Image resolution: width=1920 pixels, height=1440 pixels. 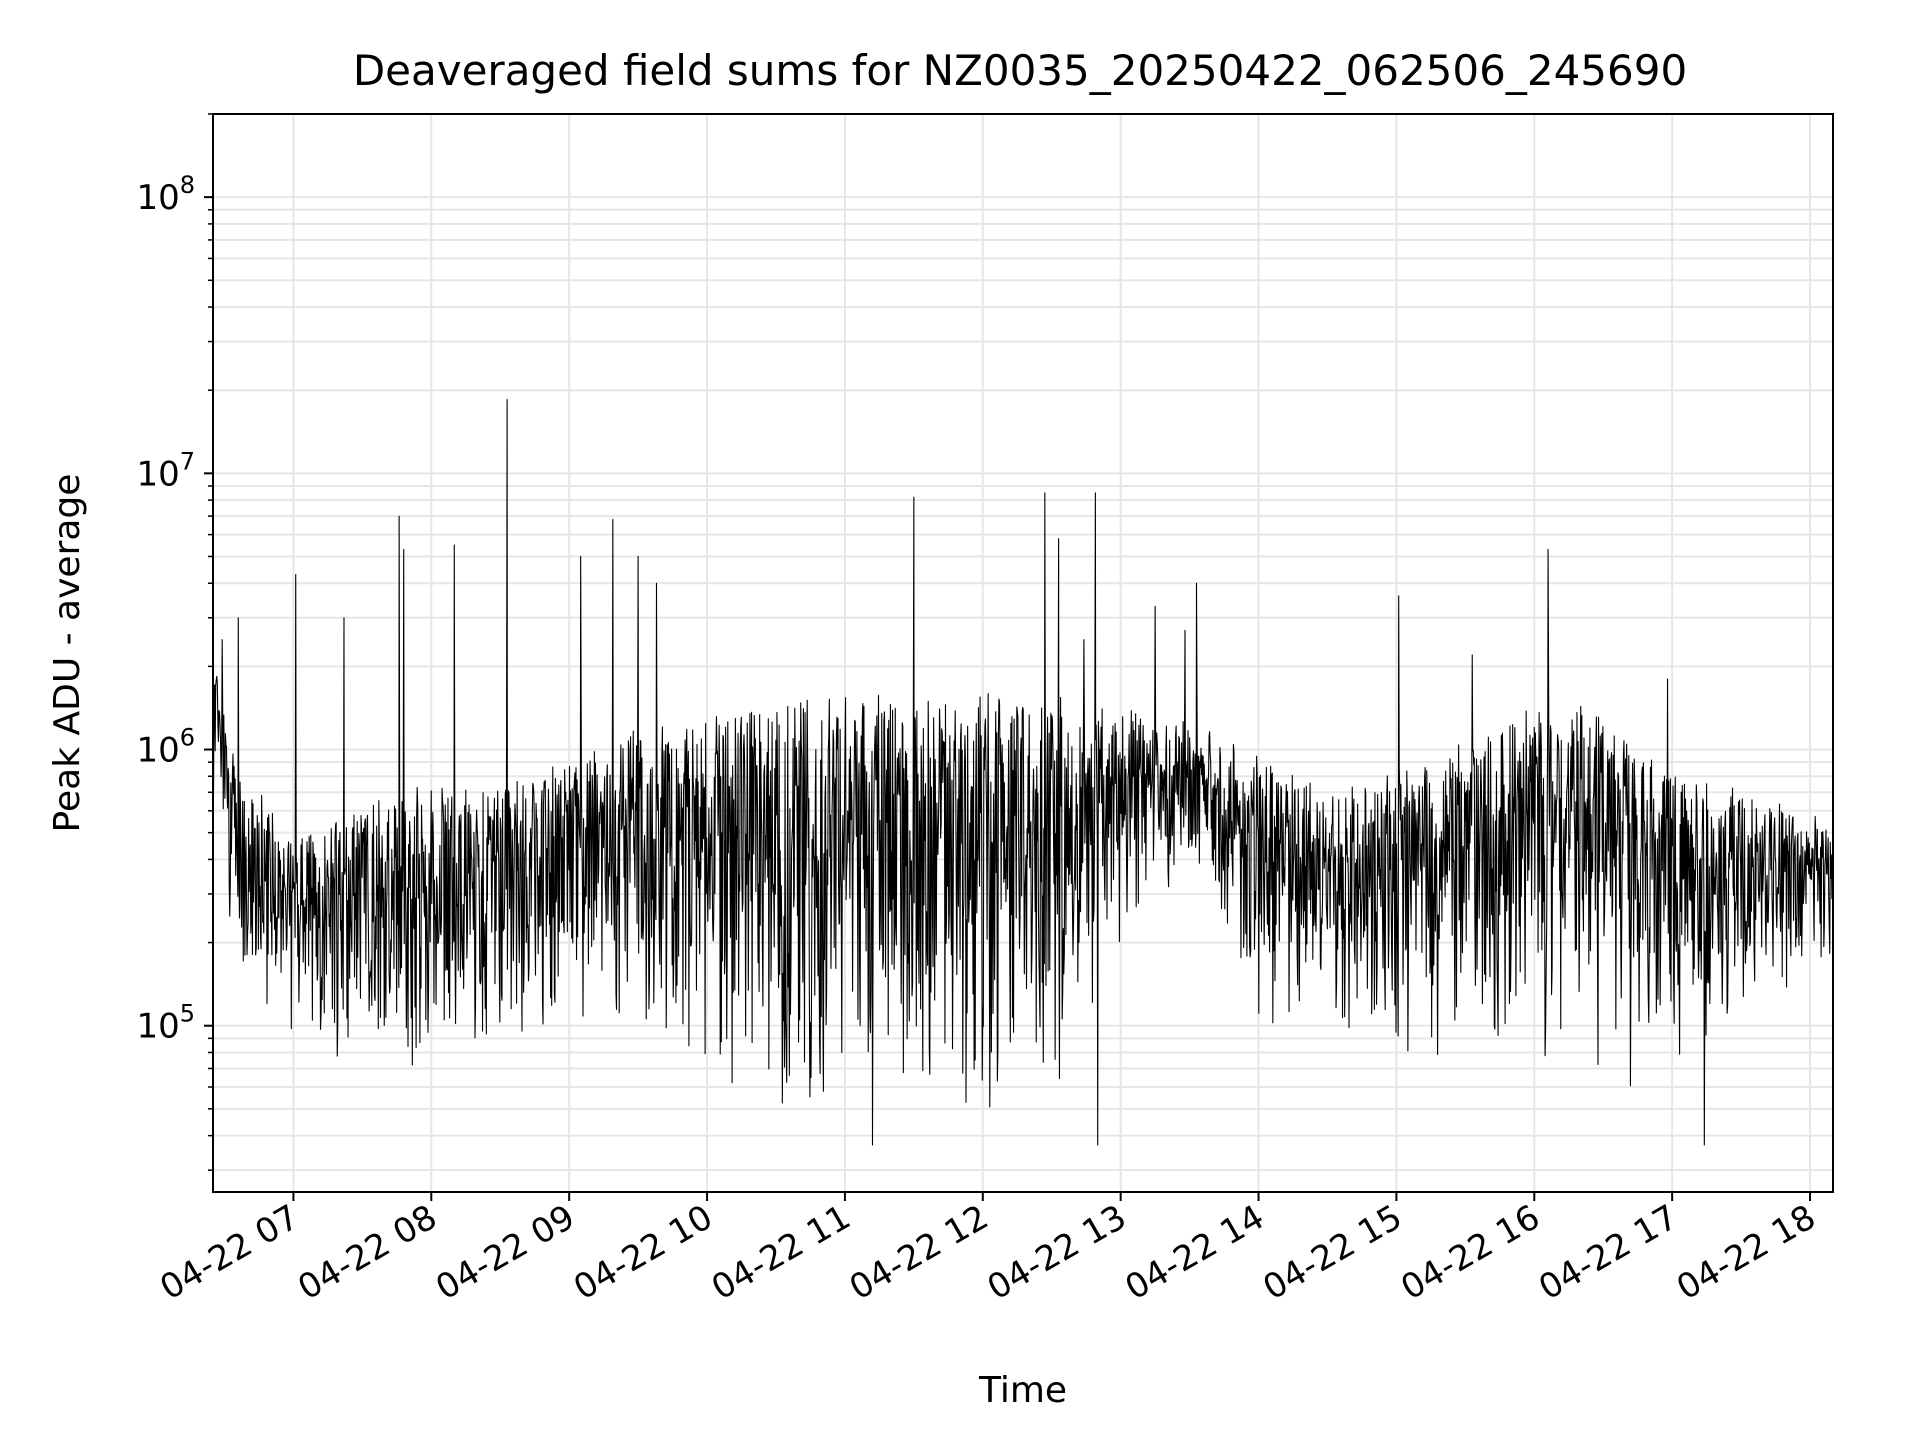 I want to click on y-tick-label: 10⁵, so click(x=165, y=1023).